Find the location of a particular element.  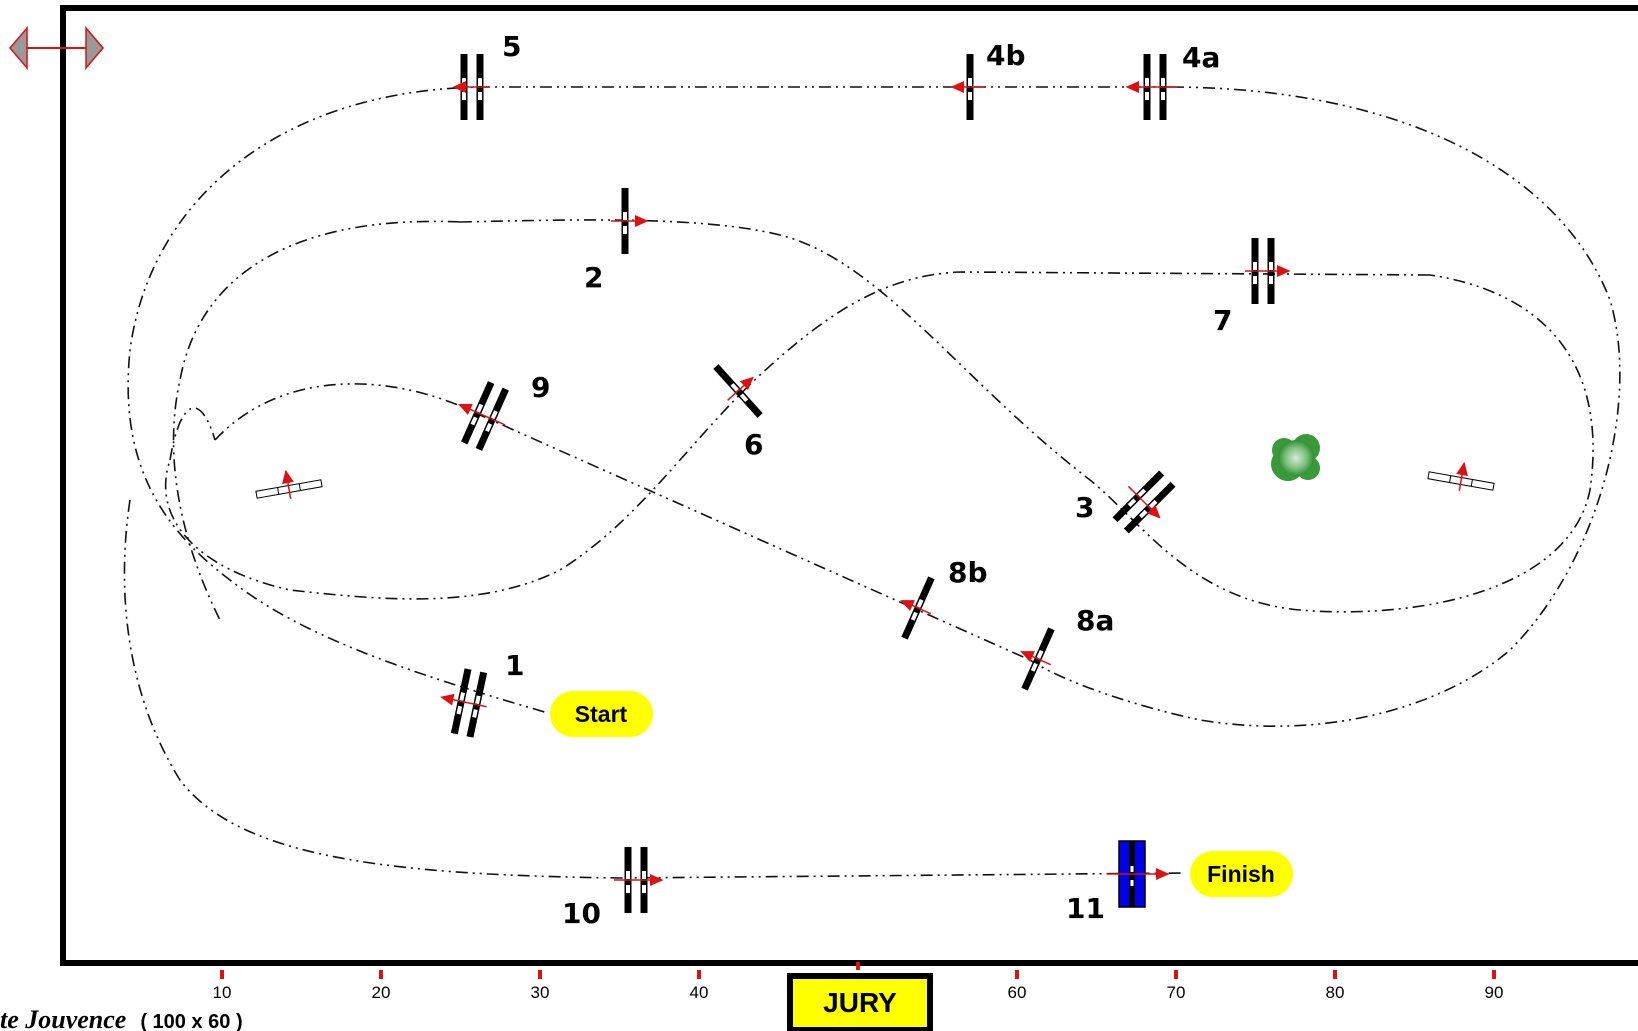

label-8b: 8b is located at coordinates (968, 572).